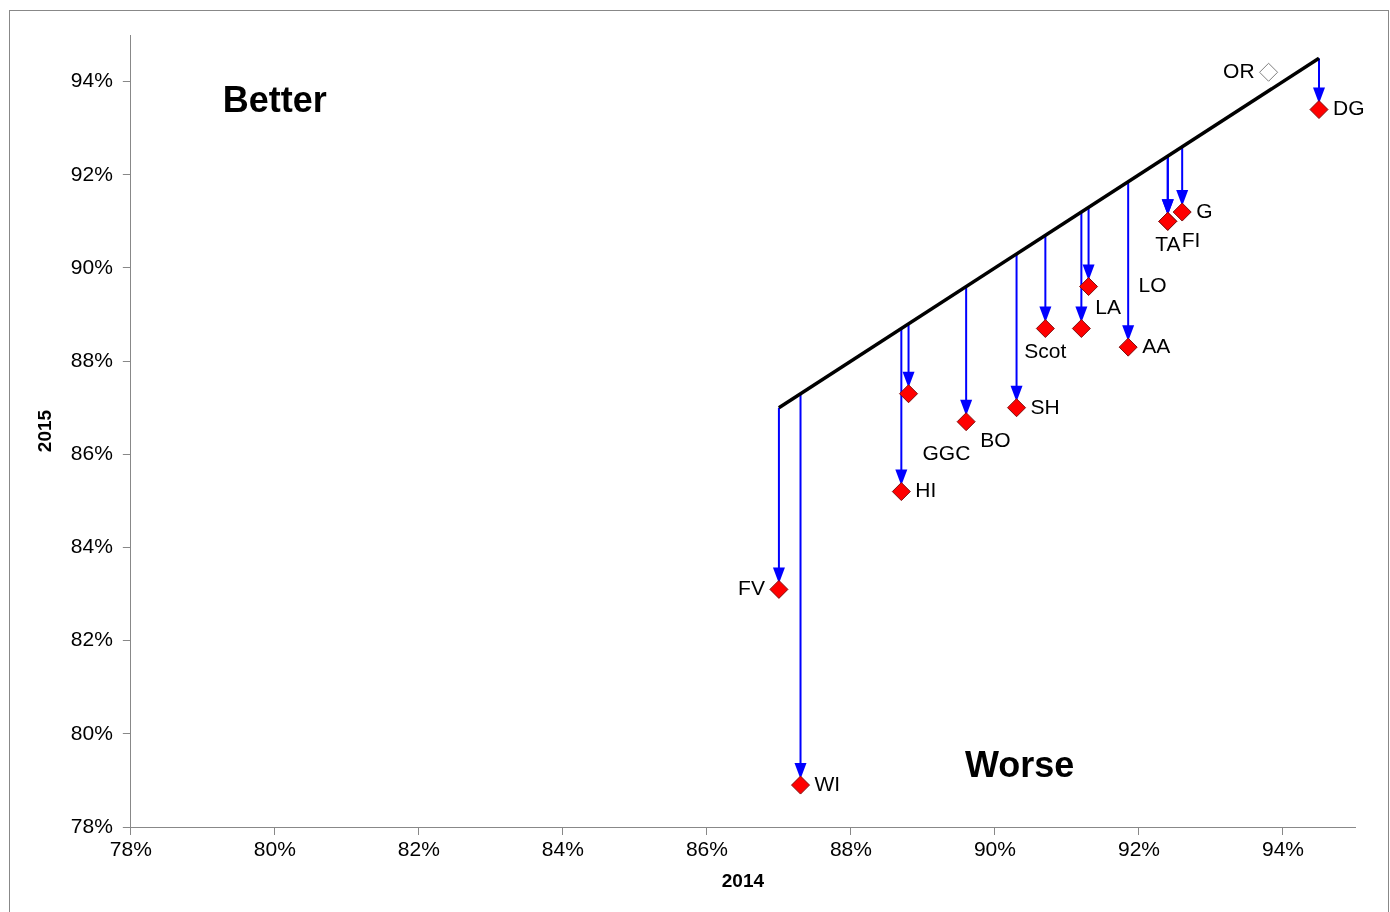 This screenshot has height=912, width=1390. Describe the element at coordinates (91, 639) in the screenshot. I see `y-tick-label: 82%` at that location.